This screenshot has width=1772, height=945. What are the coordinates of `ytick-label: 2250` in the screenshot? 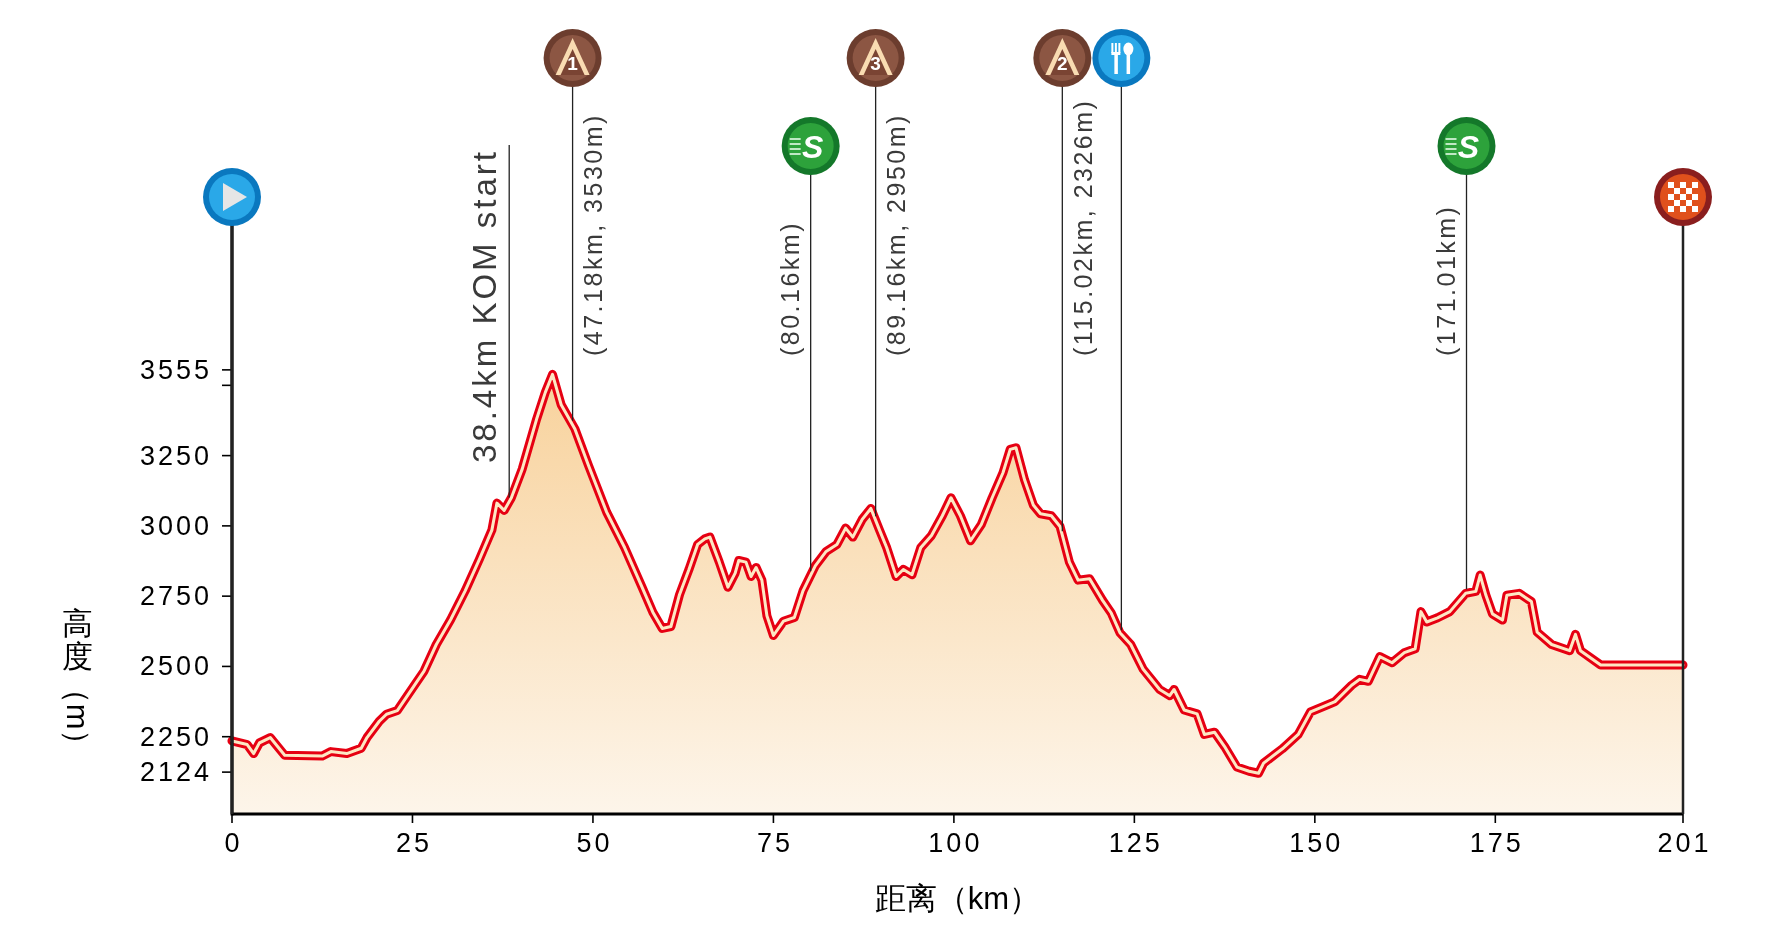 It's located at (175, 736).